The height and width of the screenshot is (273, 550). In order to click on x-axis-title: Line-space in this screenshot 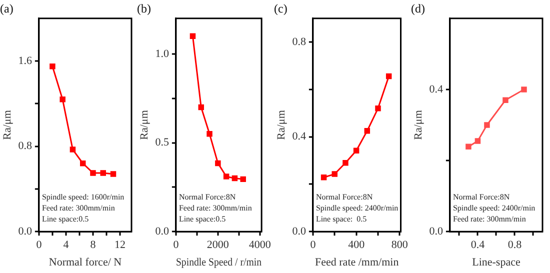, I will do `click(496, 262)`.